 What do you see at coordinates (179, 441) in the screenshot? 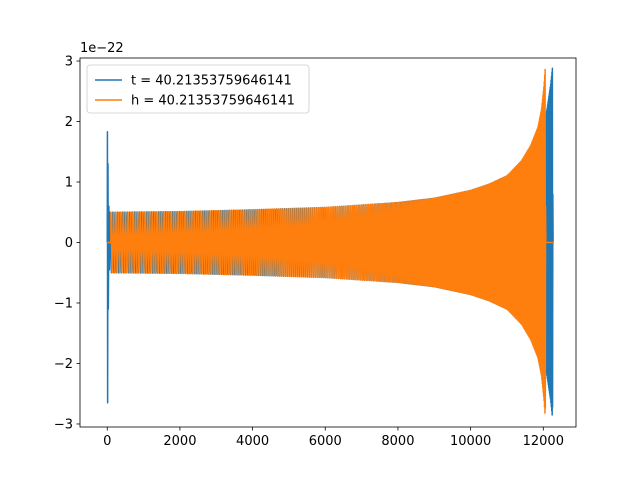
I see `x-tick-label: 2000` at bounding box center [179, 441].